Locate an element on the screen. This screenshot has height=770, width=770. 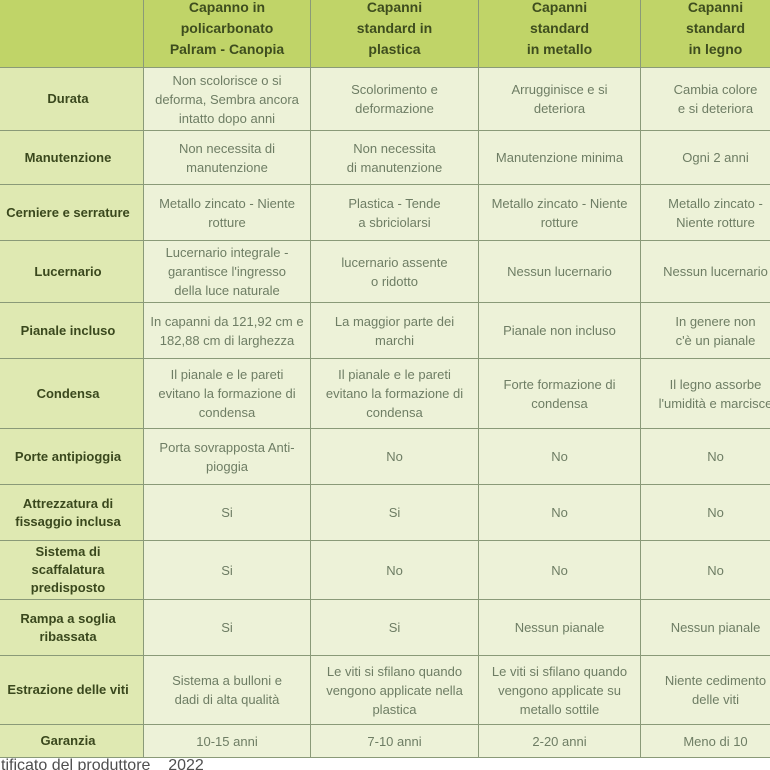
cell: Pianale non incluso is located at coordinates (559, 330).